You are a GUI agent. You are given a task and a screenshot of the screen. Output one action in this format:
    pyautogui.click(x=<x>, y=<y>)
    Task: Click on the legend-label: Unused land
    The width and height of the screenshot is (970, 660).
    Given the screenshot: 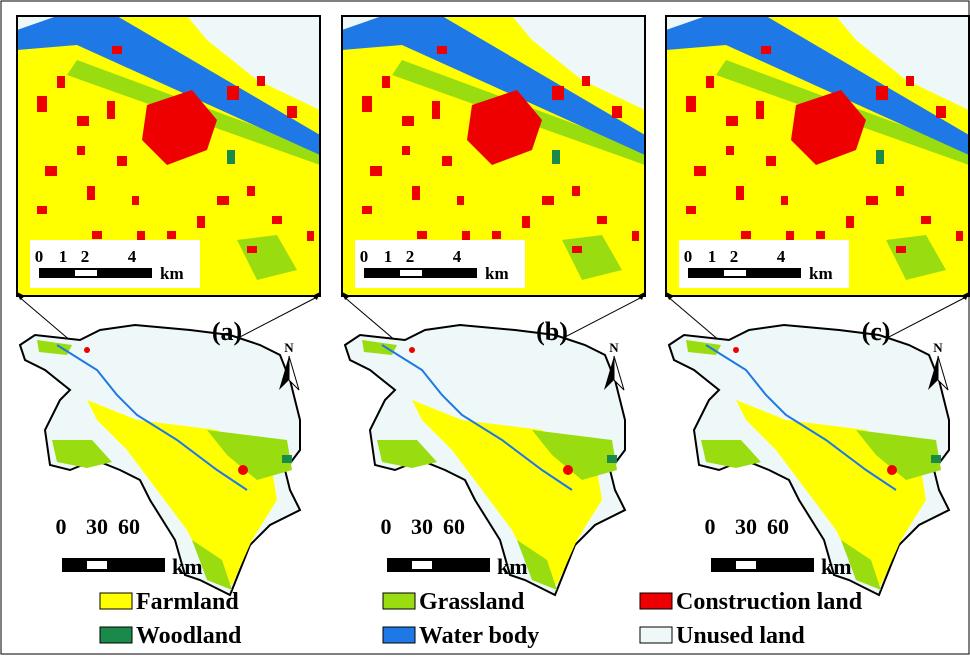 What is the action you would take?
    pyautogui.click(x=740, y=636)
    